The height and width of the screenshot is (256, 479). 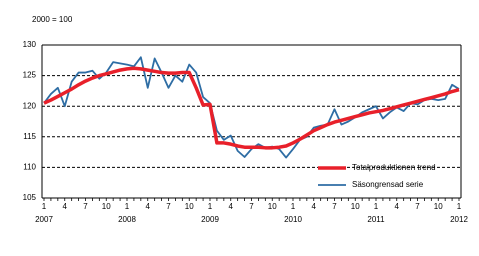 I want to click on year-label: 2011, so click(x=376, y=219).